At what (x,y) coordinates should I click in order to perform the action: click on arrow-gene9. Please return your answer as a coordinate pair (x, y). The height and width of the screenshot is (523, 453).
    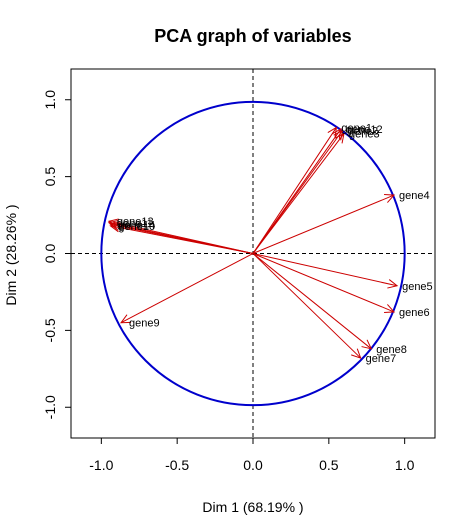
    Looking at the image, I should click on (187, 288).